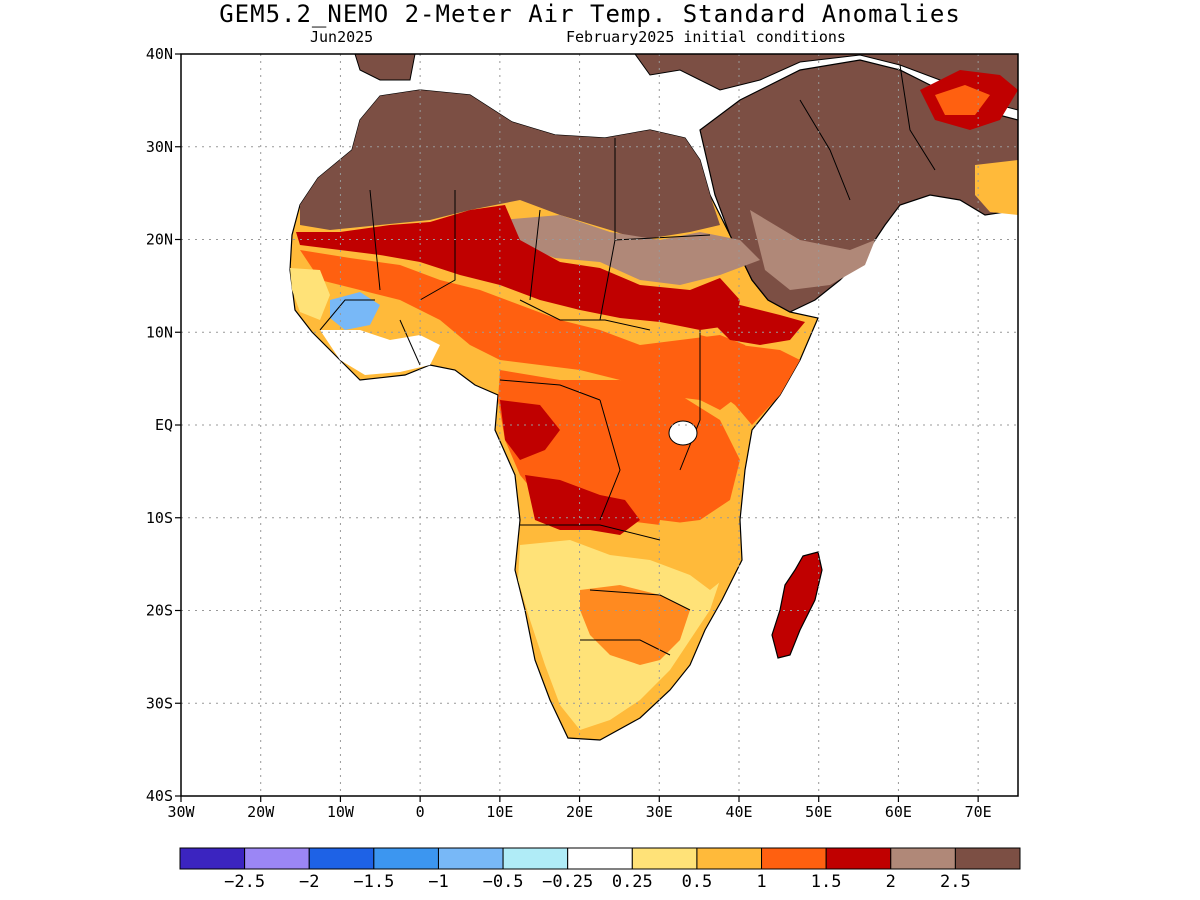  I want to click on colorbar-label: 0.25, so click(632, 882).